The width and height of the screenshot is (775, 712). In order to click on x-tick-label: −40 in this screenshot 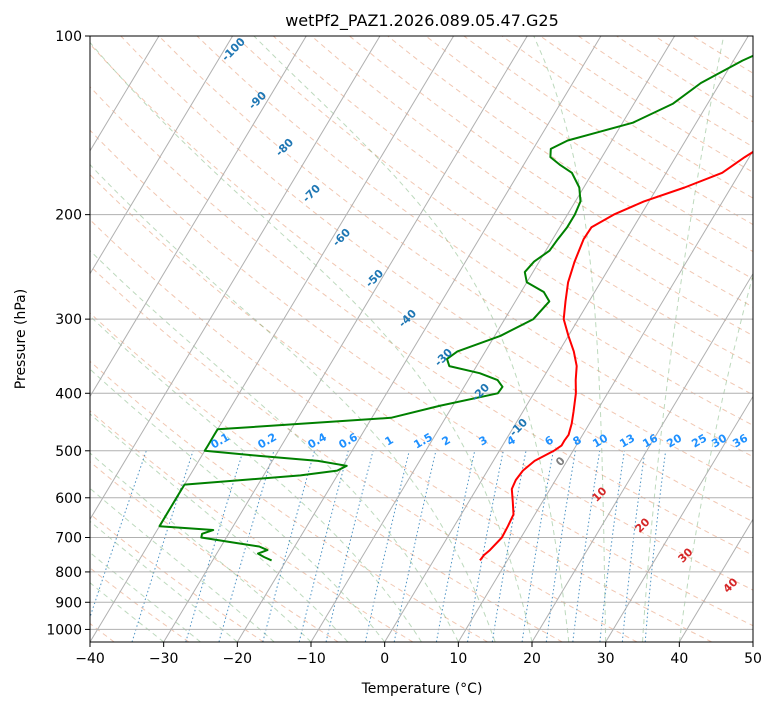, I will do `click(90, 659)`.